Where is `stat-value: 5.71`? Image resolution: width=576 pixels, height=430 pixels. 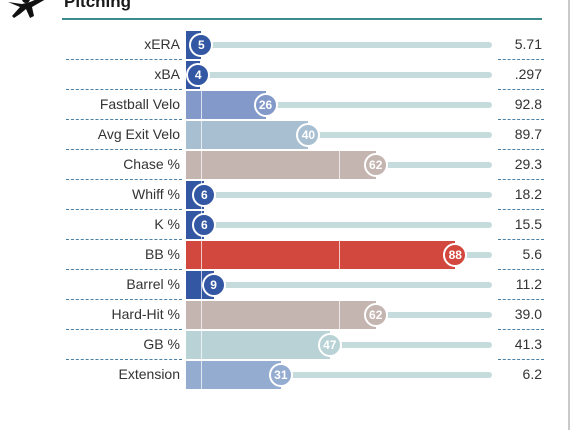 stat-value: 5.71 is located at coordinates (528, 44).